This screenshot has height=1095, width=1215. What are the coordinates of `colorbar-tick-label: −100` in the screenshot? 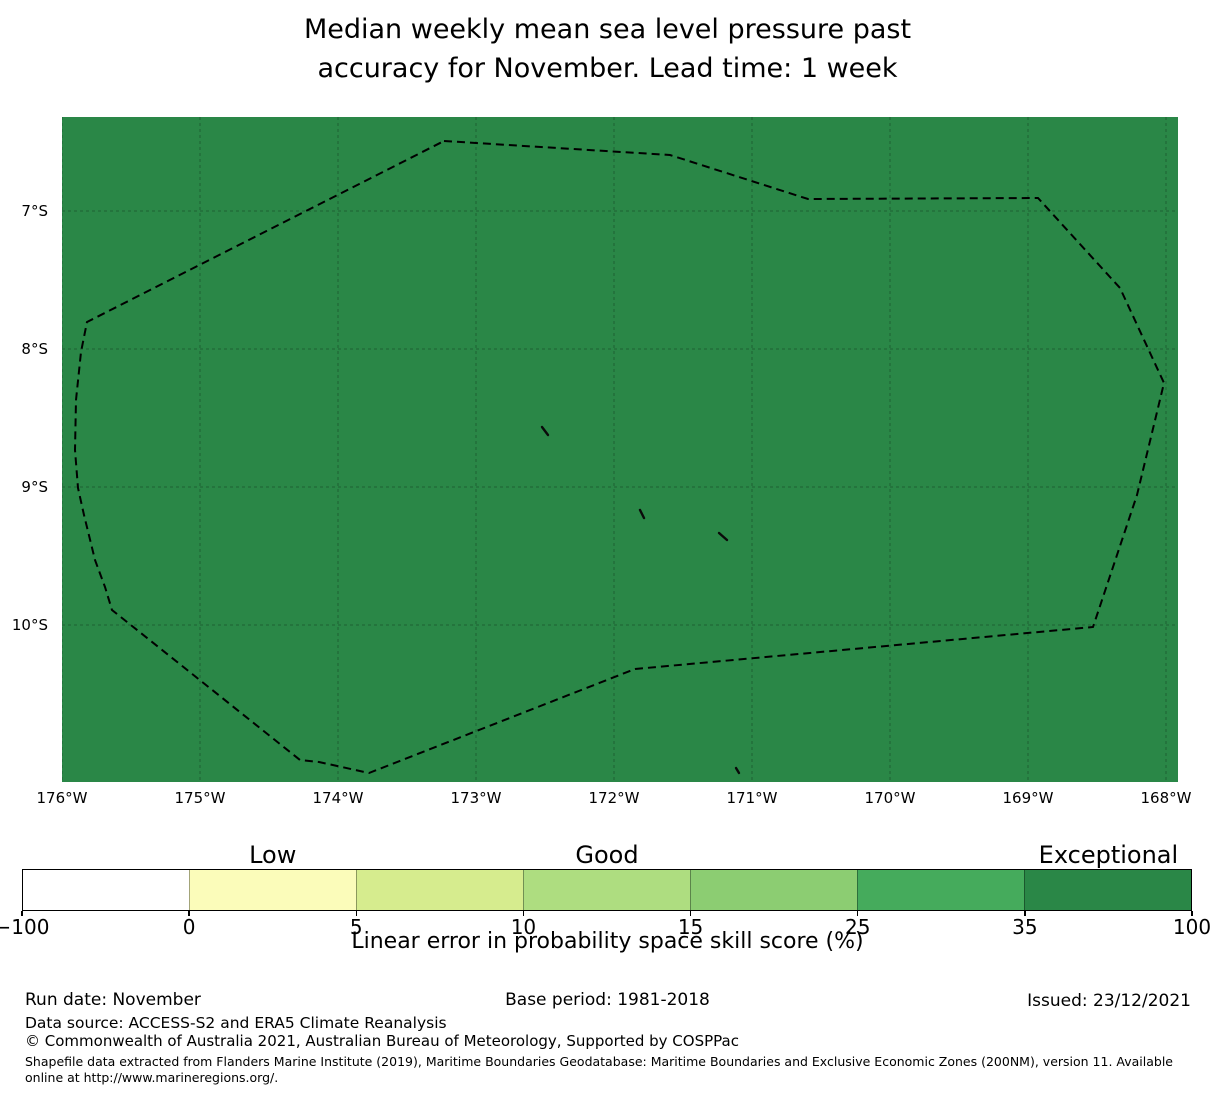 It's located at (25, 927).